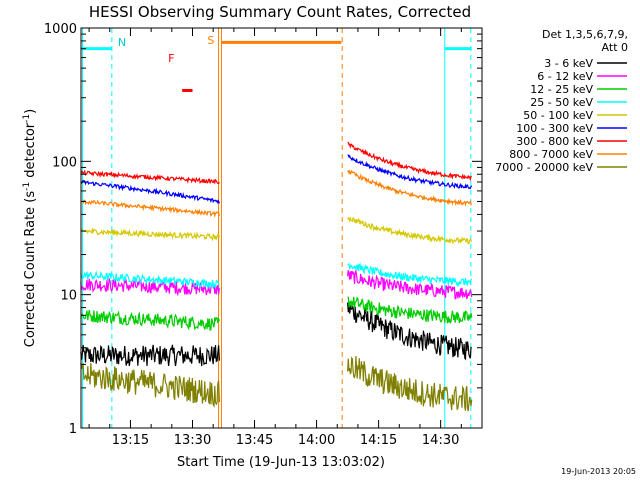 This screenshot has width=640, height=480. I want to click on x-axis-label: Start Time (19-Jun-13 13:03:02), so click(281, 462).